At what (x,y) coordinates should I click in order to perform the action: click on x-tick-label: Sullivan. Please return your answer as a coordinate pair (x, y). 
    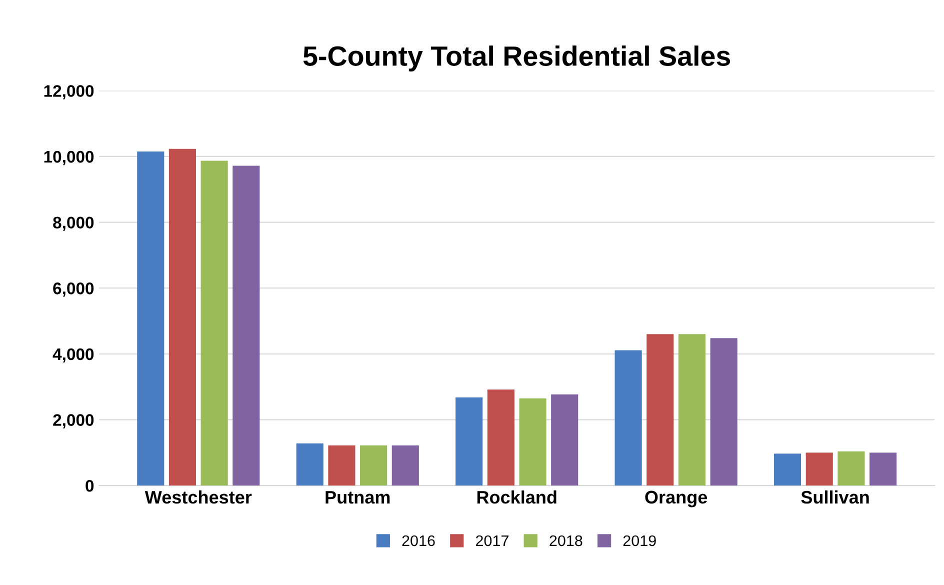
    Looking at the image, I should click on (835, 497).